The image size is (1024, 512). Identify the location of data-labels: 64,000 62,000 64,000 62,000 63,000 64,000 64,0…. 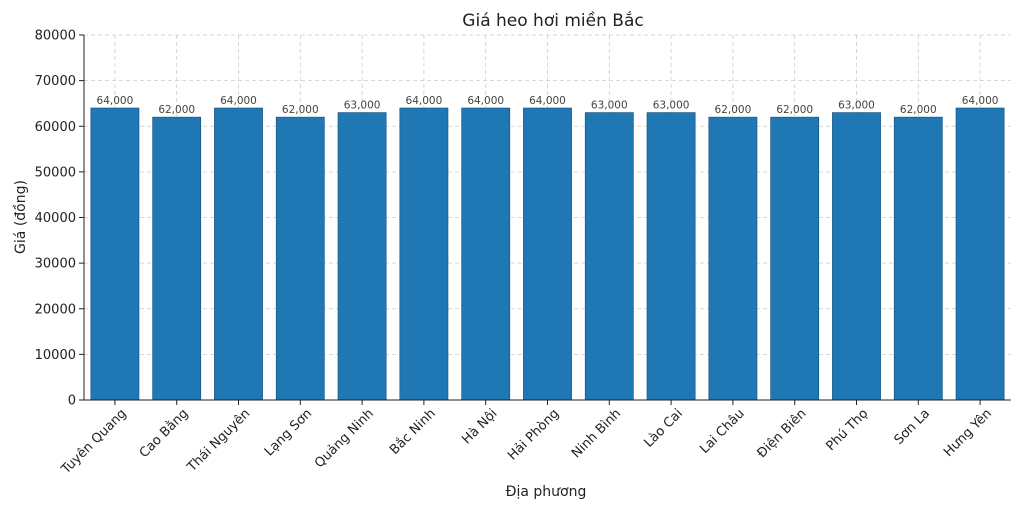
(548, 105).